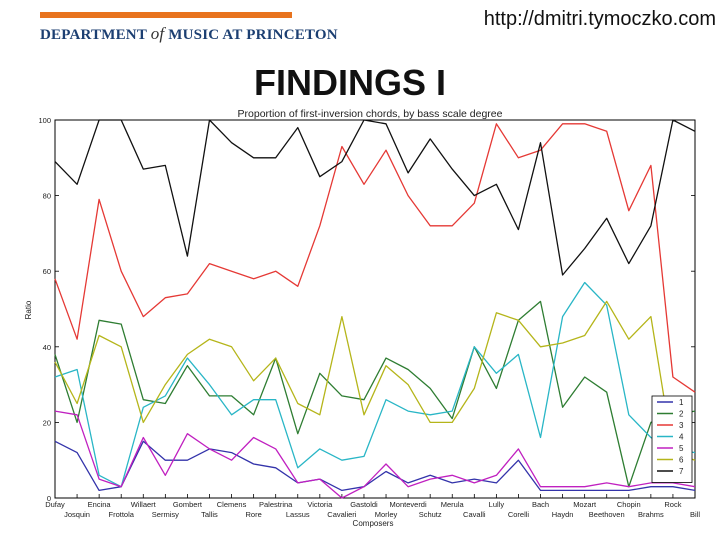 The height and width of the screenshot is (540, 720). What do you see at coordinates (681, 460) in the screenshot?
I see `legend-label-6: 6` at bounding box center [681, 460].